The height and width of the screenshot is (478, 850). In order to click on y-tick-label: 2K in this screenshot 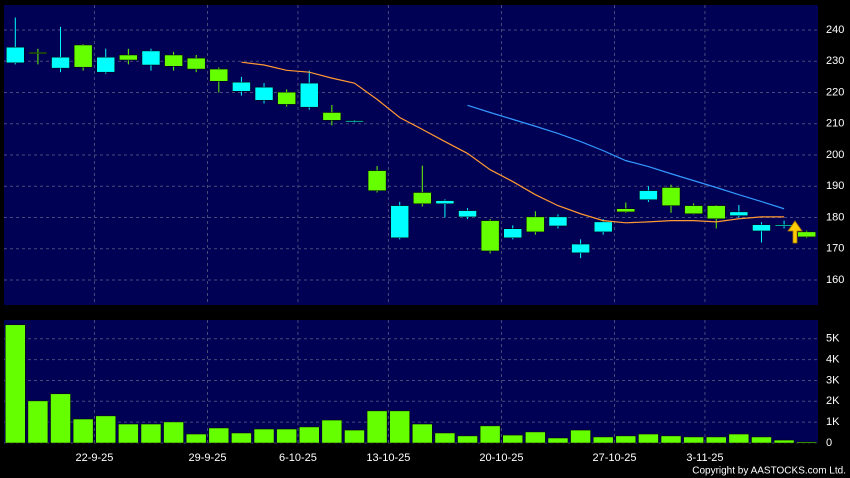, I will do `click(833, 401)`.